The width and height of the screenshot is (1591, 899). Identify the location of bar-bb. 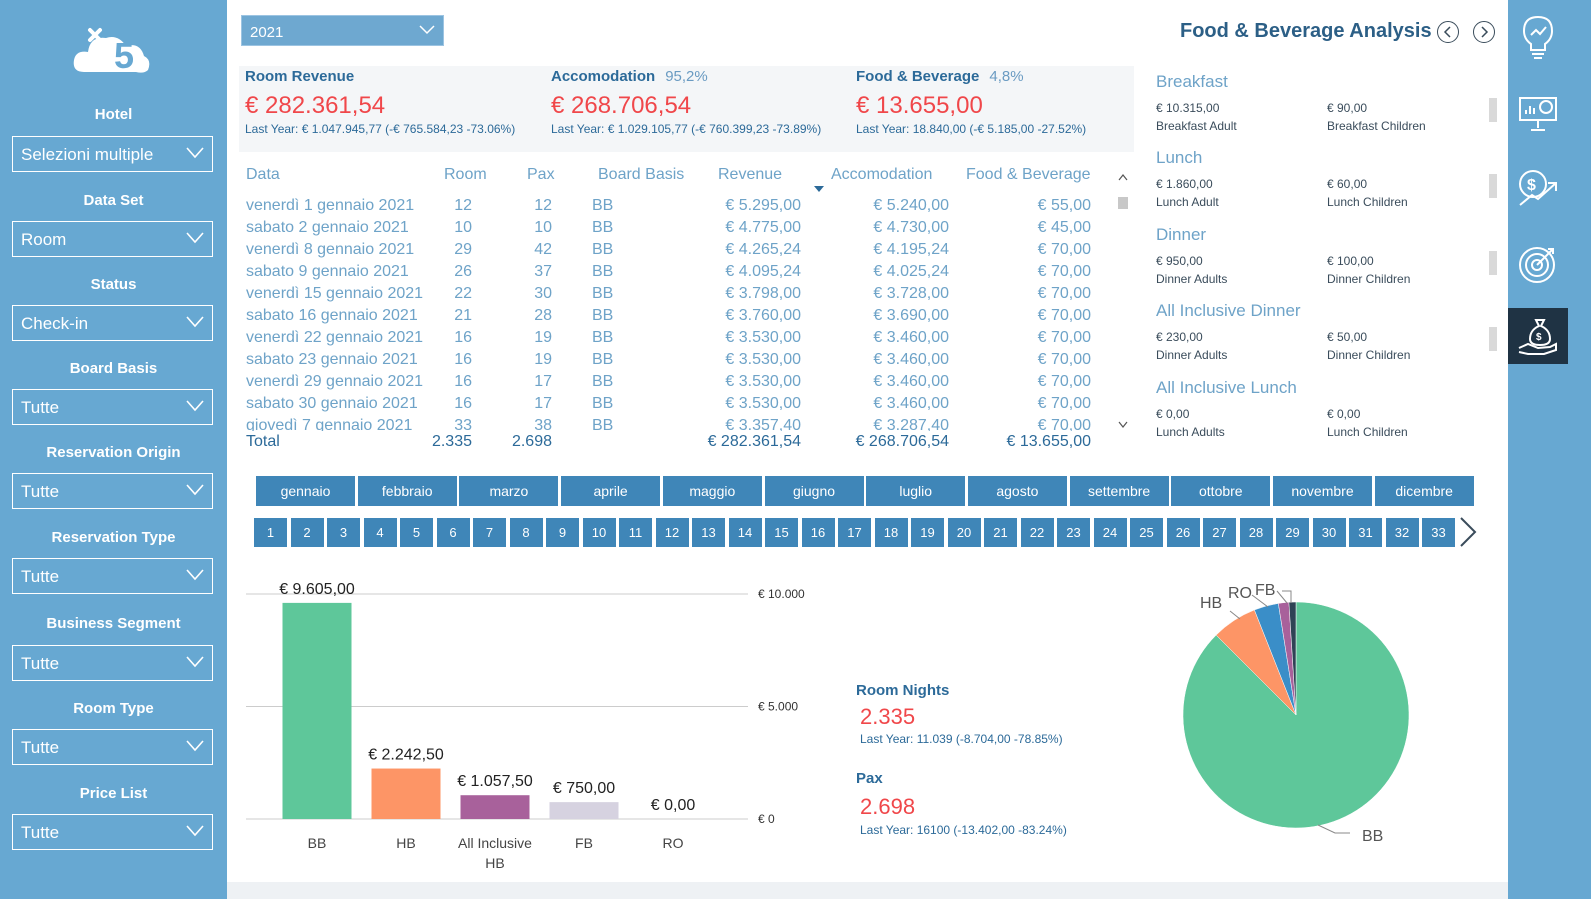
(317, 710).